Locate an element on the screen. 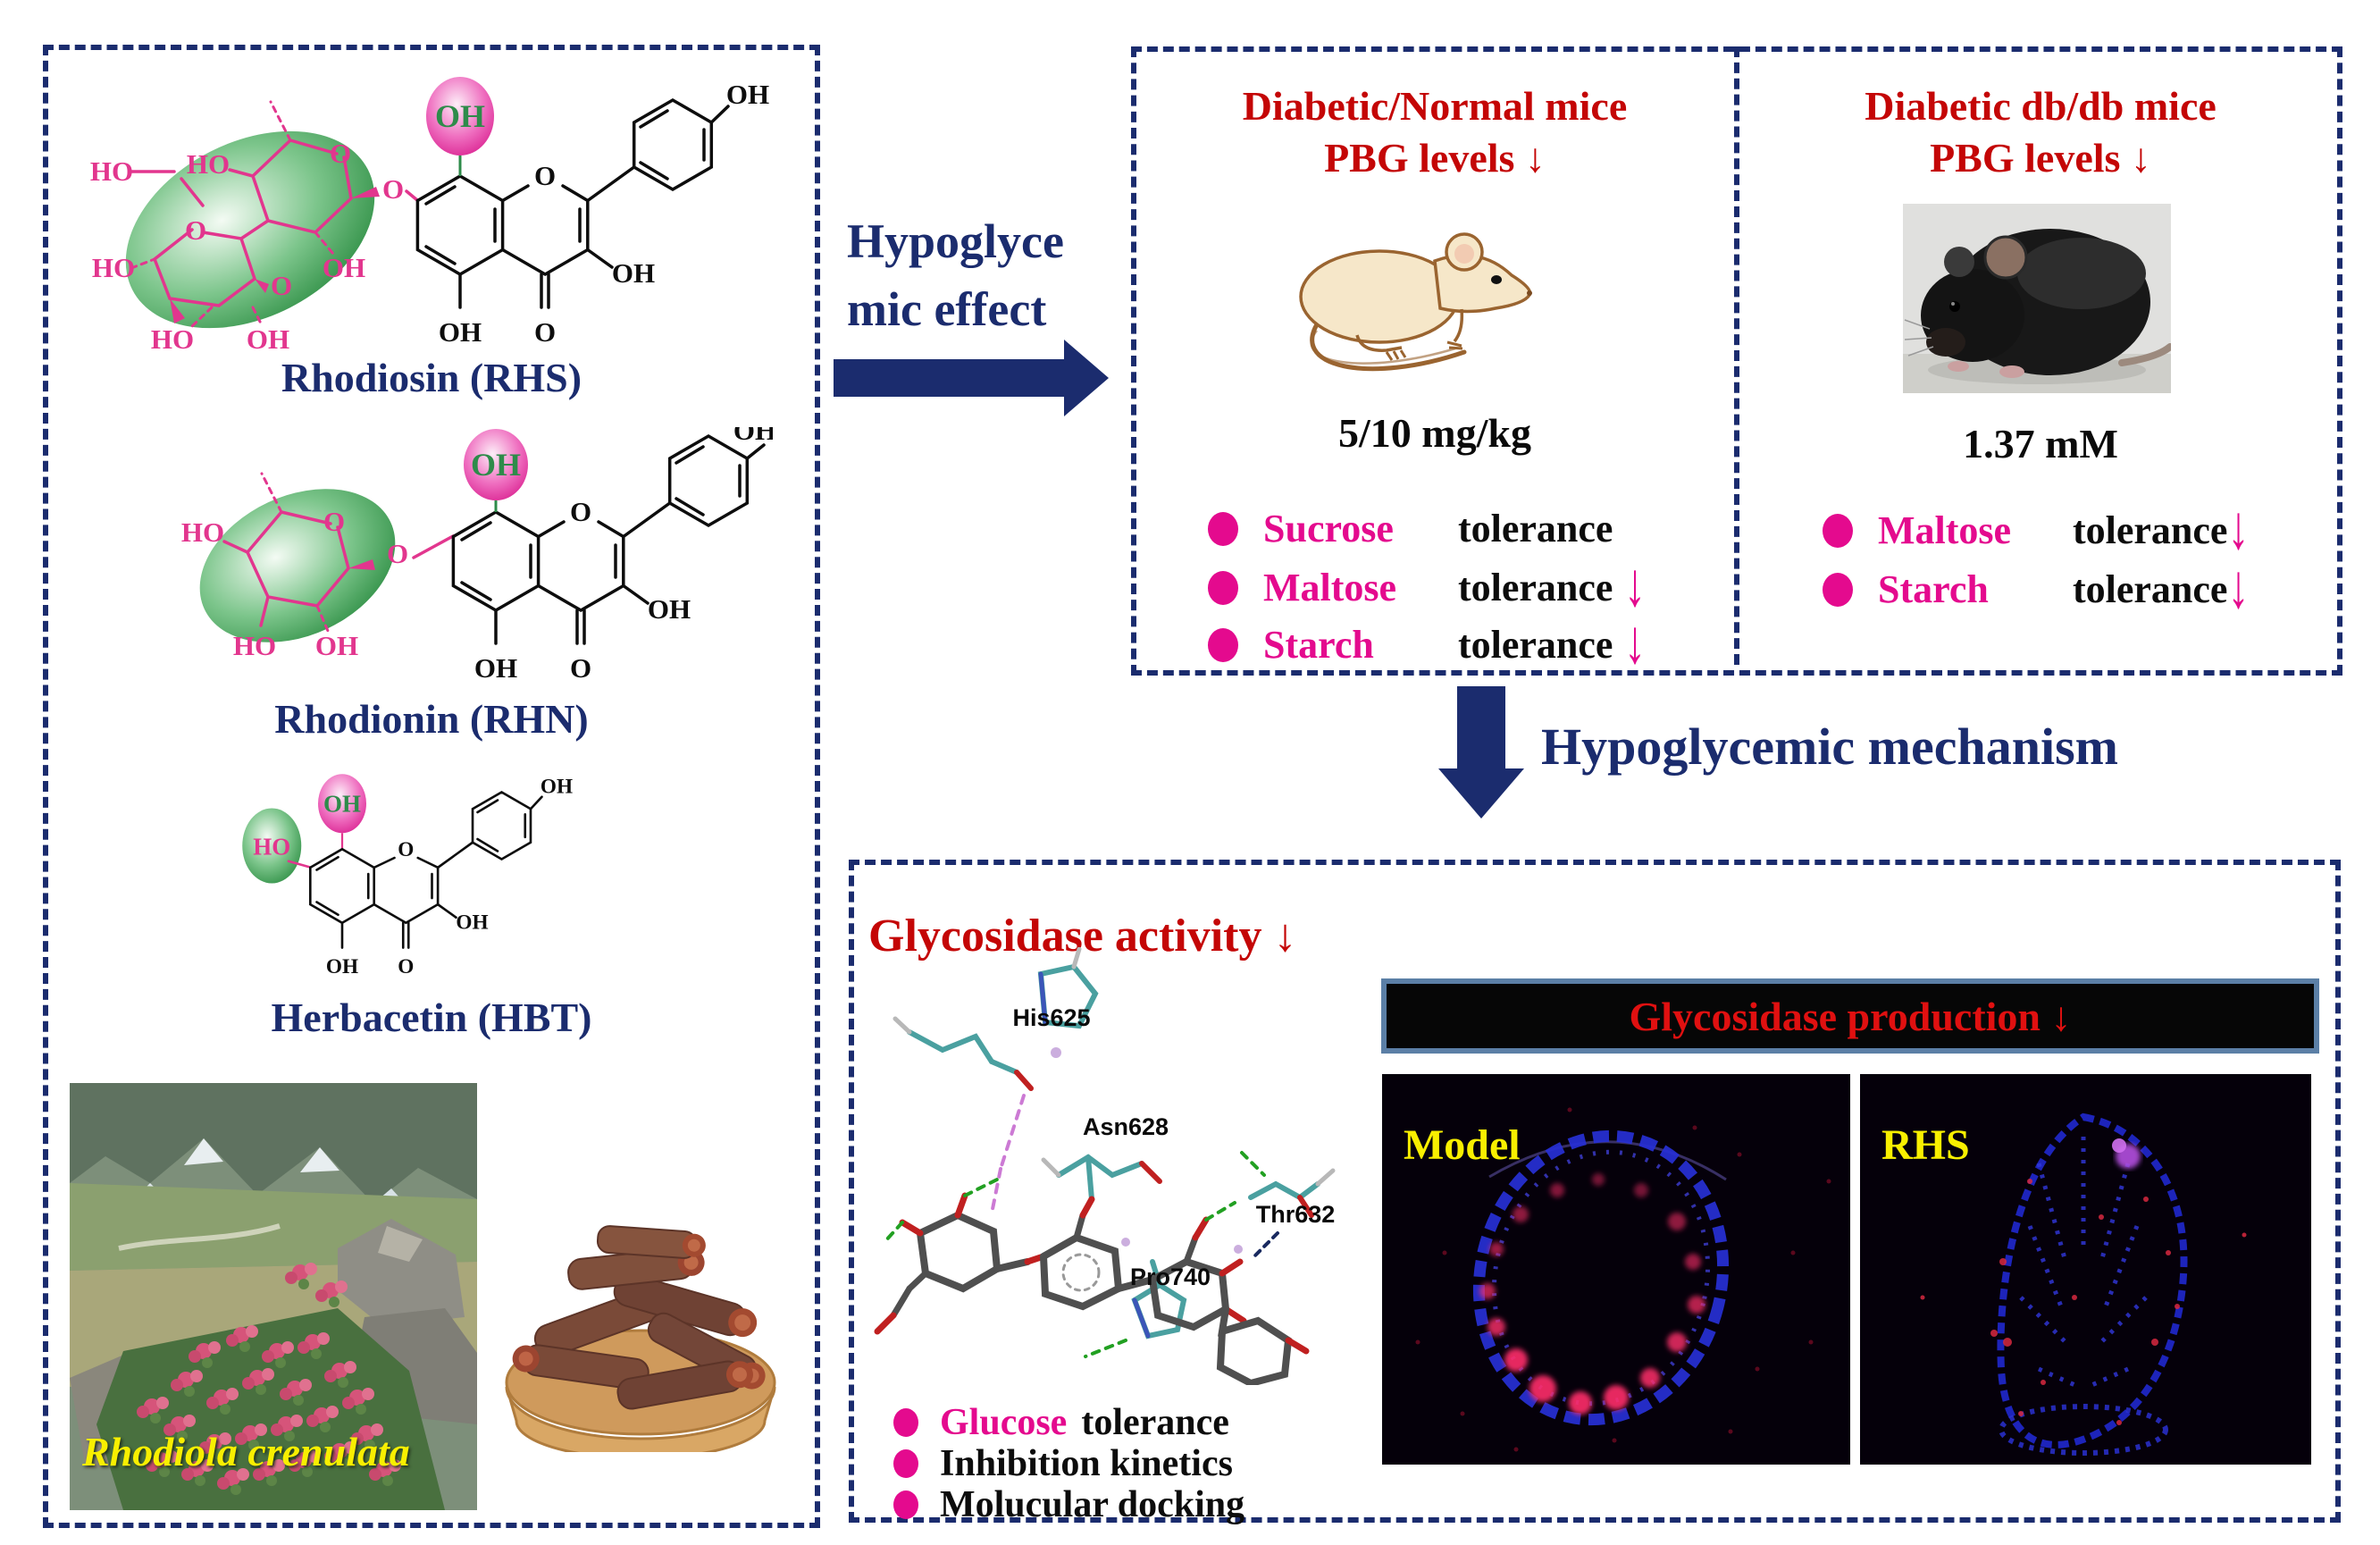 This screenshot has width=2380, height=1545. residue-label-thr632: Thr632 is located at coordinates (1296, 1214).